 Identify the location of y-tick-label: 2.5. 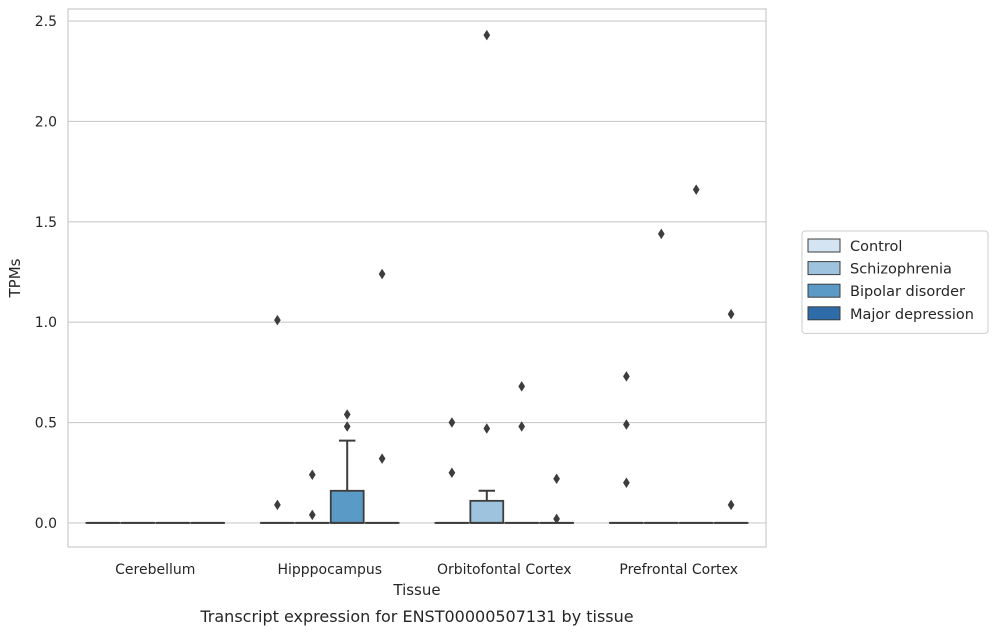
(46, 22).